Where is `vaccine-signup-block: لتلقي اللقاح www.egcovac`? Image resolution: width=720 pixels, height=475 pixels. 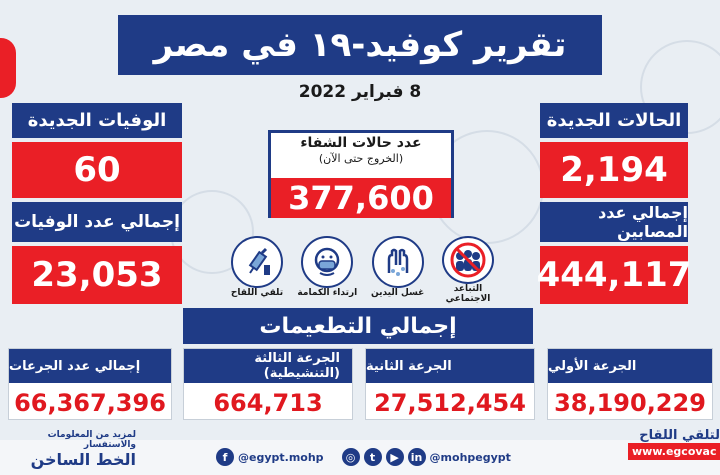 vaccine-signup-block: لتلقي اللقاح www.egcovac is located at coordinates (674, 444).